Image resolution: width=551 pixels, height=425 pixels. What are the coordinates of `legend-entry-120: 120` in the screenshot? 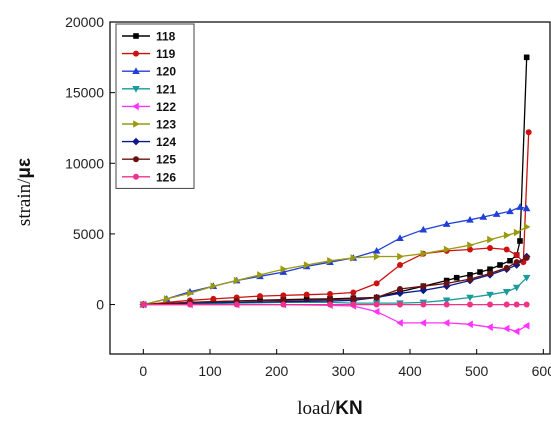 It's located at (149, 72).